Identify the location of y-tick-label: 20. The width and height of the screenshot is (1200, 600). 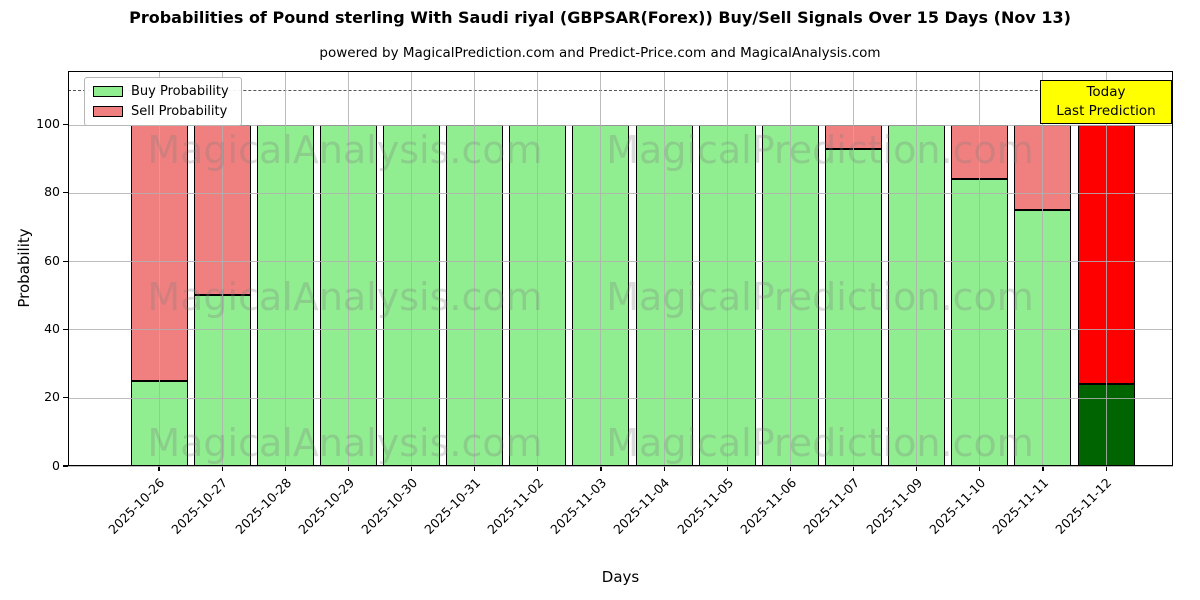
(52, 397).